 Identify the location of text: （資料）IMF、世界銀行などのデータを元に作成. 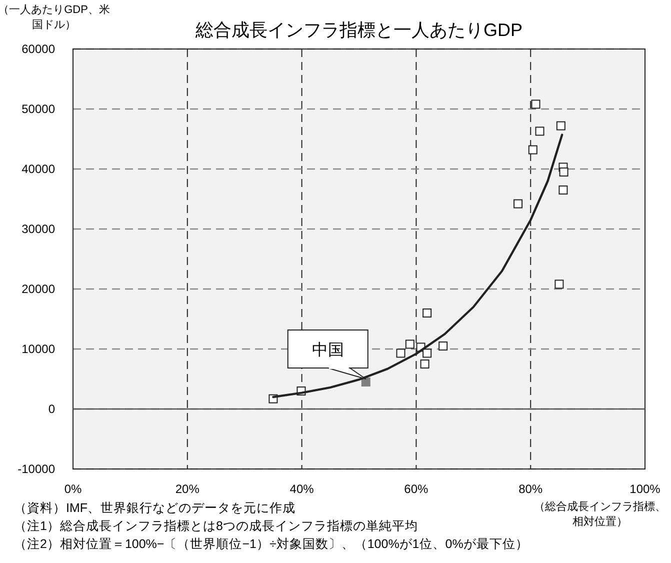
(155, 508).